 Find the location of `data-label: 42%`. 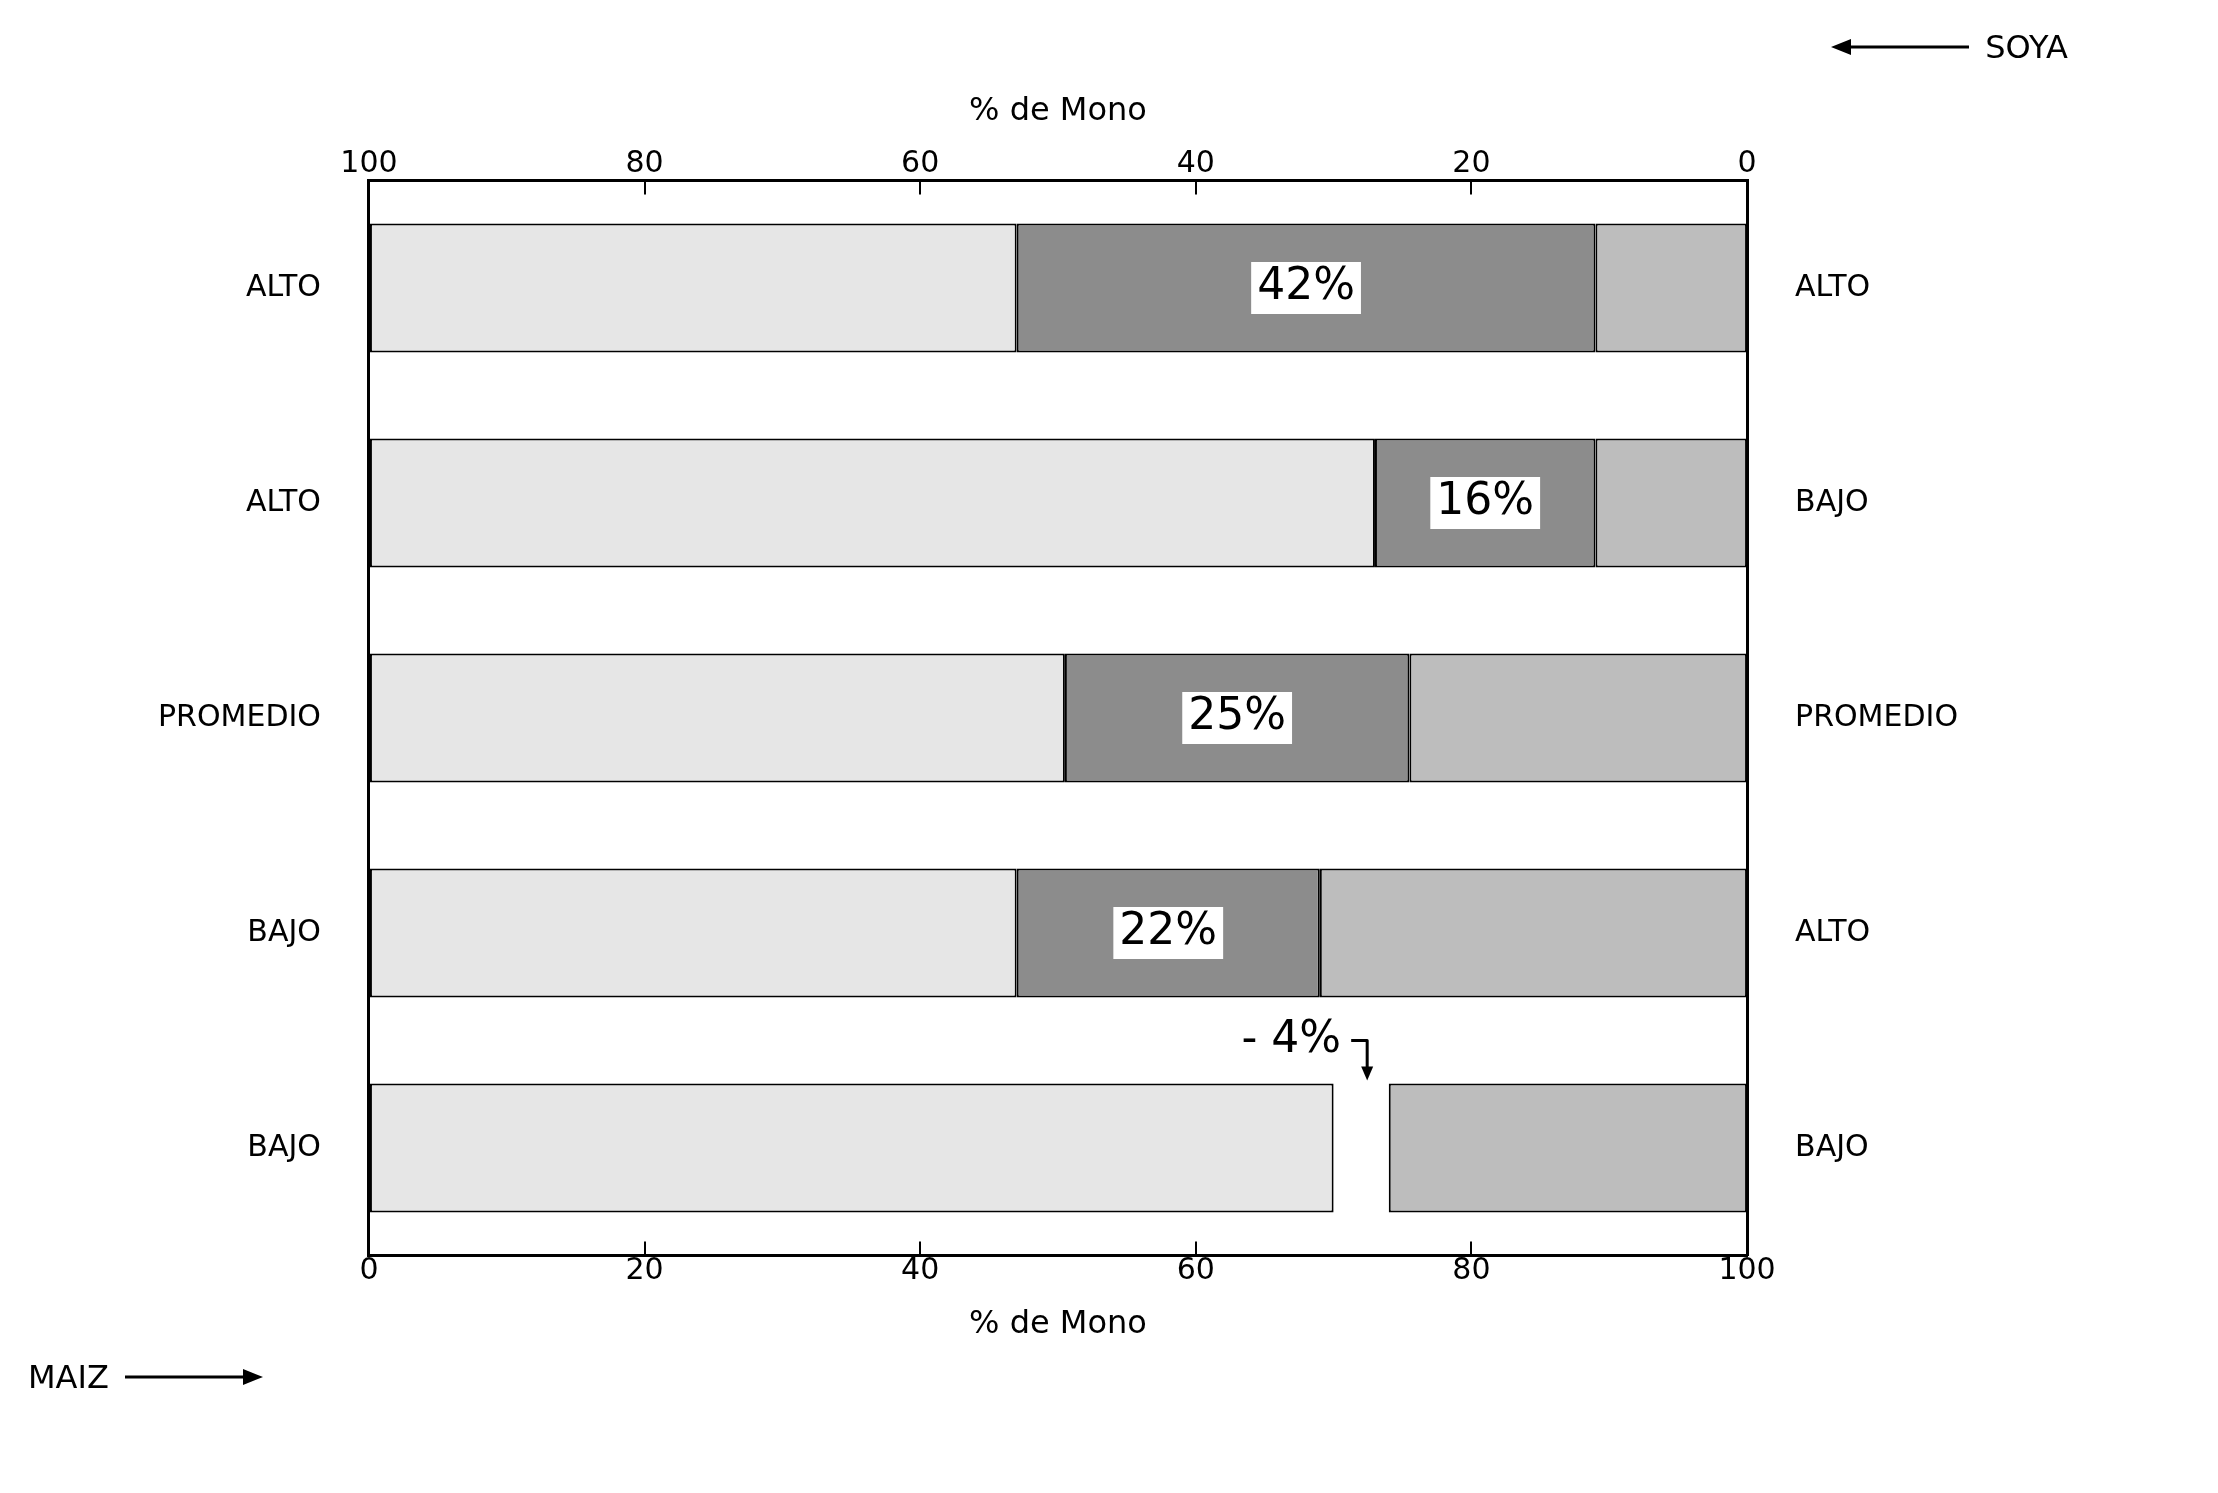

data-label: 42% is located at coordinates (1306, 284).